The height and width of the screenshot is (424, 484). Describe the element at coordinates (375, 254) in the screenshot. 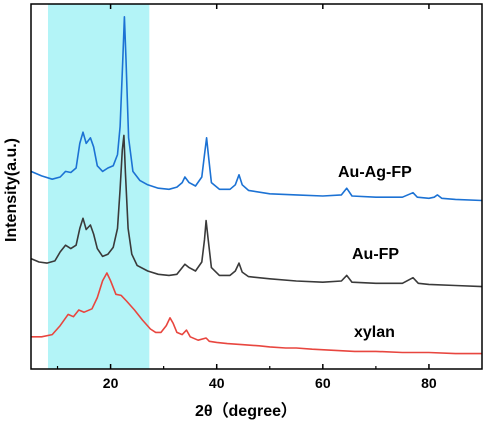

I see `series-label-au-fp: Au-FP` at that location.